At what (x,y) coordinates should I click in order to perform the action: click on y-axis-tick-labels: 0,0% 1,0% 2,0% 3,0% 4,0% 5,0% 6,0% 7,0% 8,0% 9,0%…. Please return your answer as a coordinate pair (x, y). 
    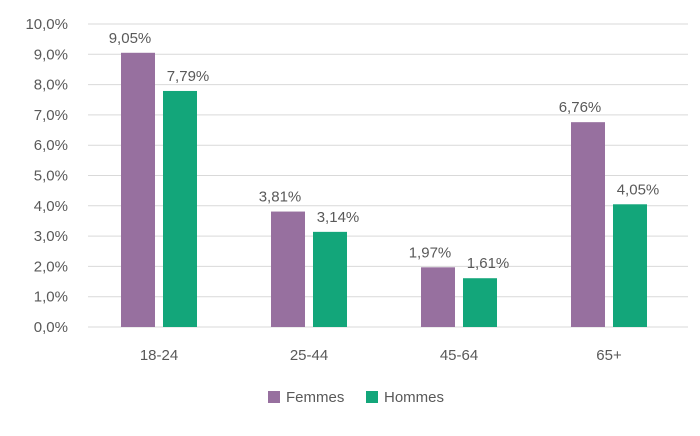
    Looking at the image, I should click on (46, 176).